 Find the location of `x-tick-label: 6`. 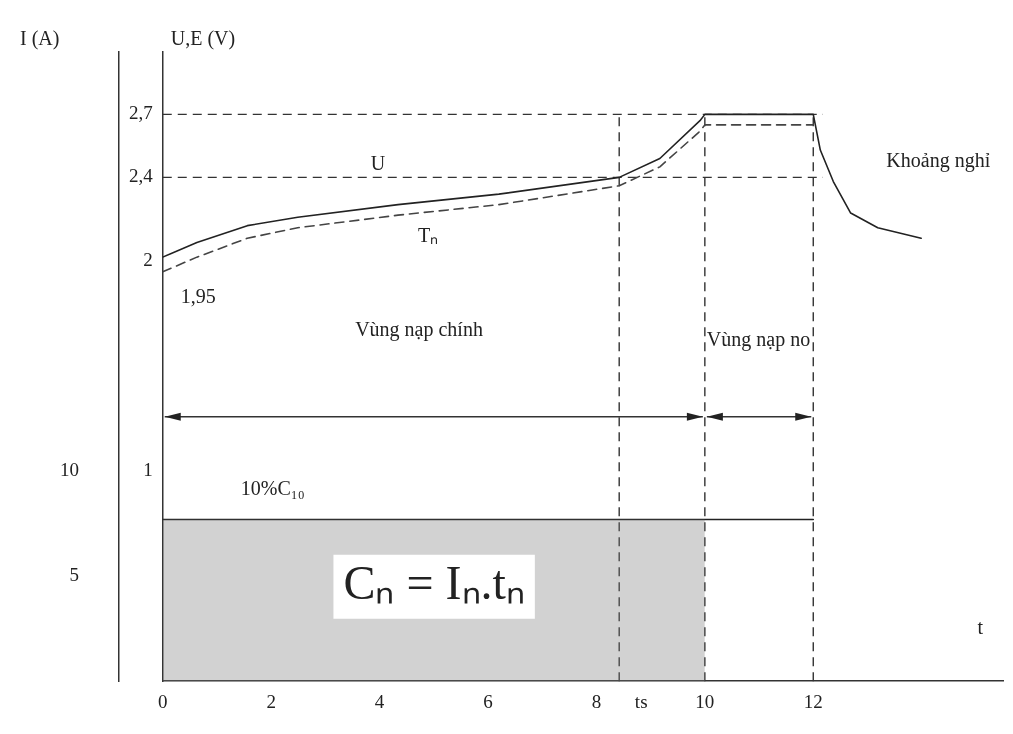

x-tick-label: 6 is located at coordinates (488, 701).